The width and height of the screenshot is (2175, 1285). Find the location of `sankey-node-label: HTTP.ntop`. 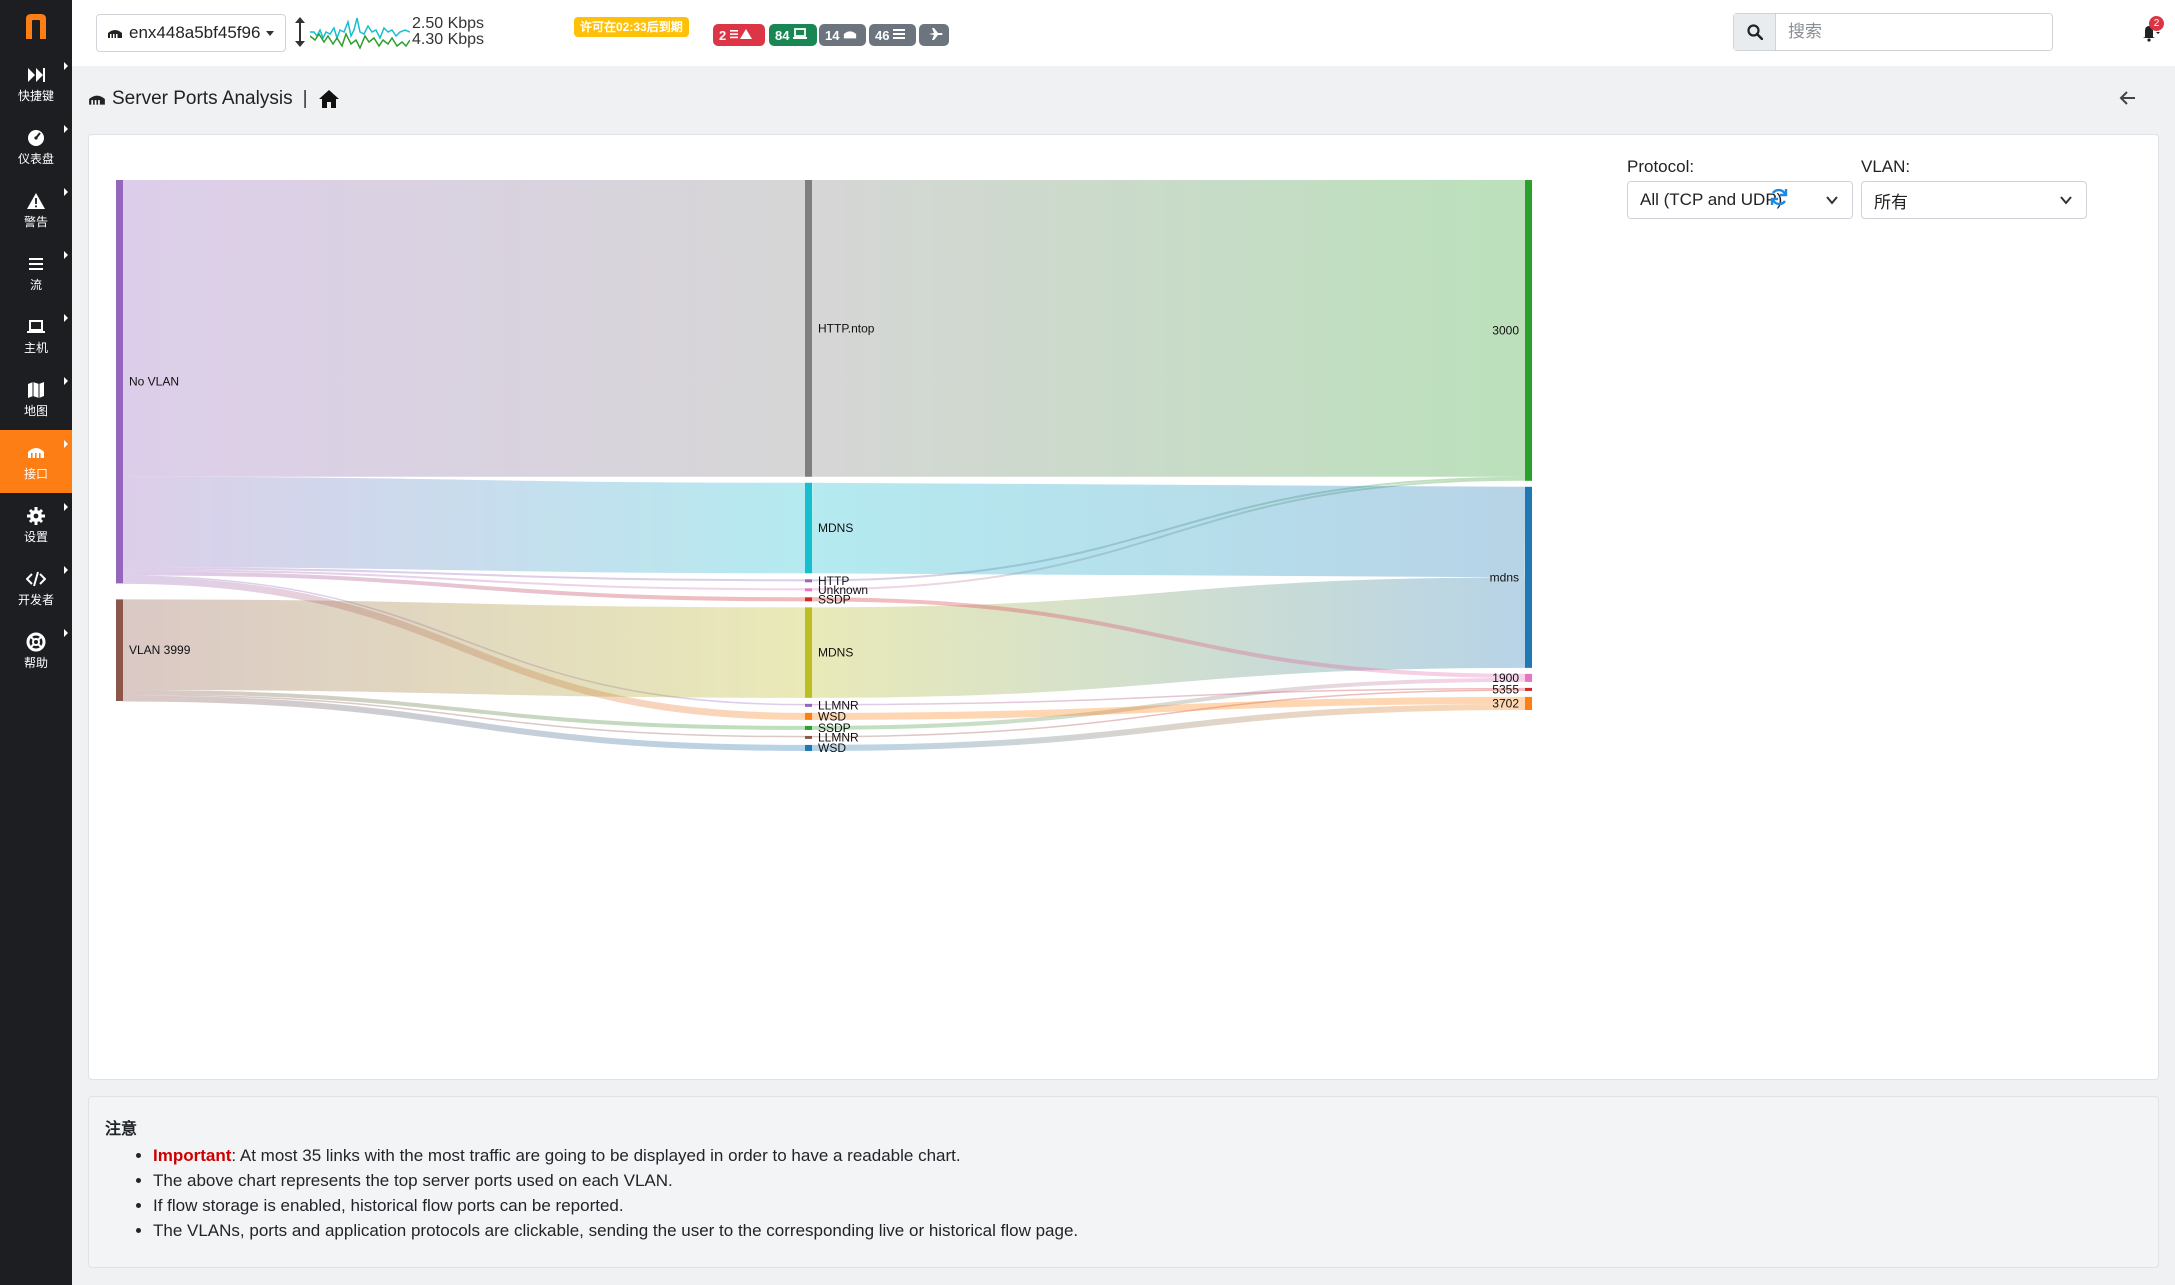

sankey-node-label: HTTP.ntop is located at coordinates (846, 328).